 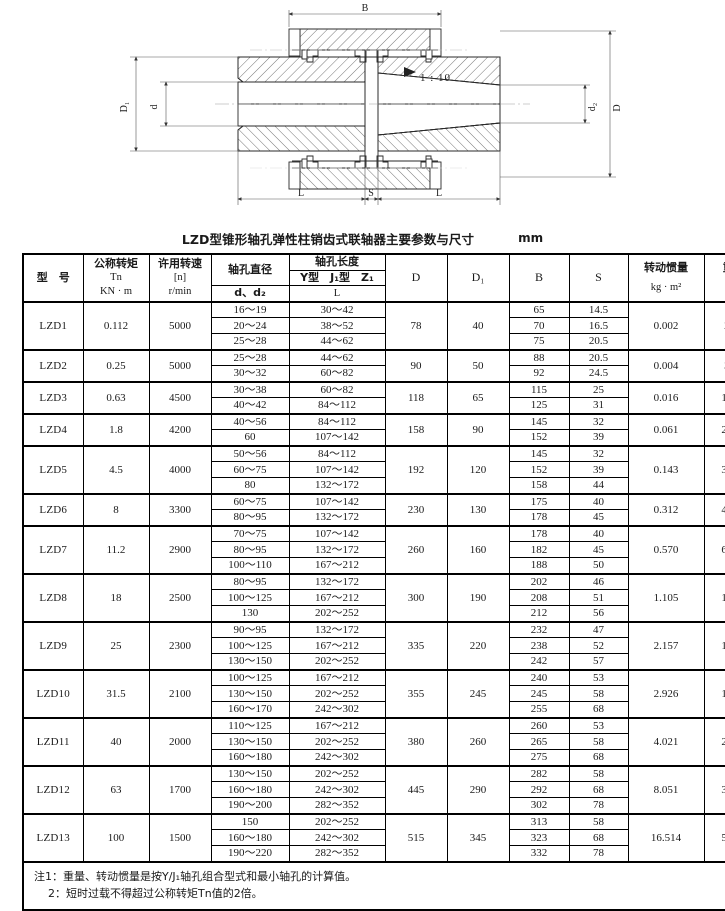 What do you see at coordinates (539, 581) in the screenshot?
I see `cell-B: 202` at bounding box center [539, 581].